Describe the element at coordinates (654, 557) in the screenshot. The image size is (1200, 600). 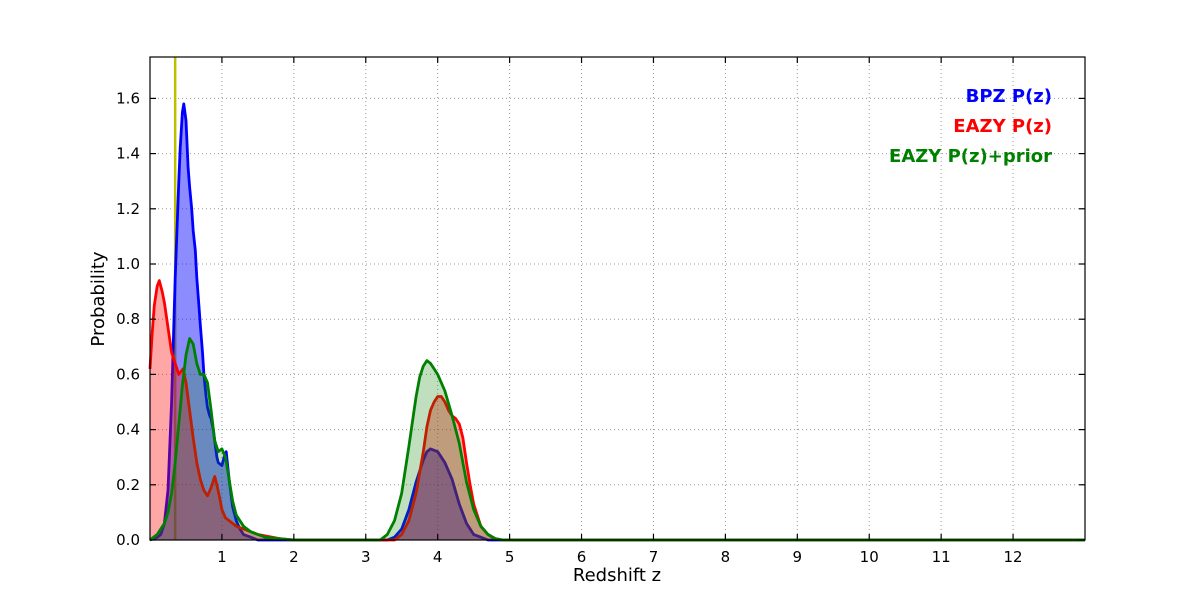
I see `x-tick-label: 7` at that location.